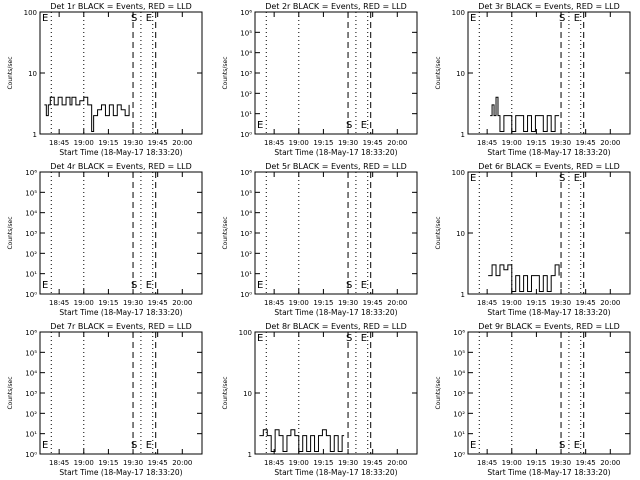 The image size is (640, 480). Describe the element at coordinates (336, 6) in the screenshot. I see `panel-title: Det 2r BLACK = Events, RED = LLD` at that location.